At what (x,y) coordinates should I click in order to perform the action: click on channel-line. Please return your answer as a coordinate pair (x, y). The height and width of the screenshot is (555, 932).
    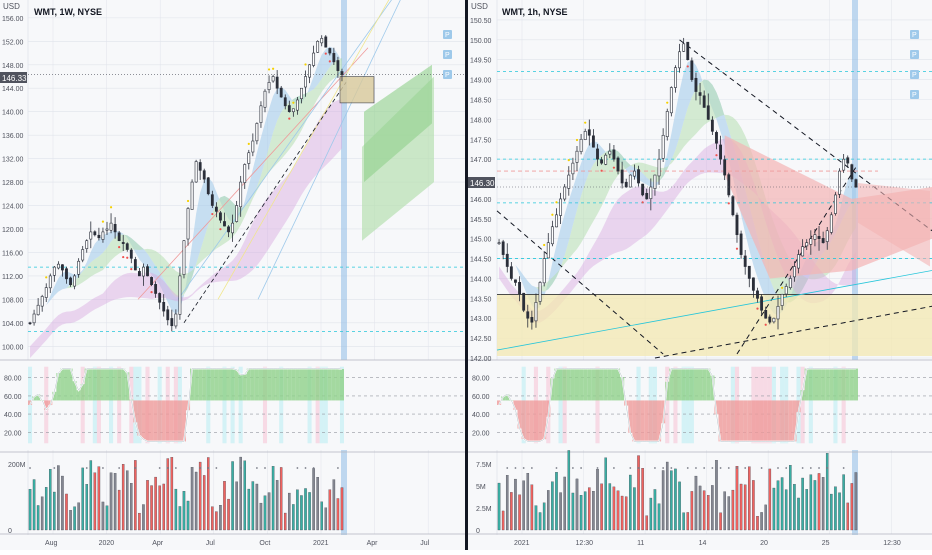
    Looking at the image, I should click on (253, 173).